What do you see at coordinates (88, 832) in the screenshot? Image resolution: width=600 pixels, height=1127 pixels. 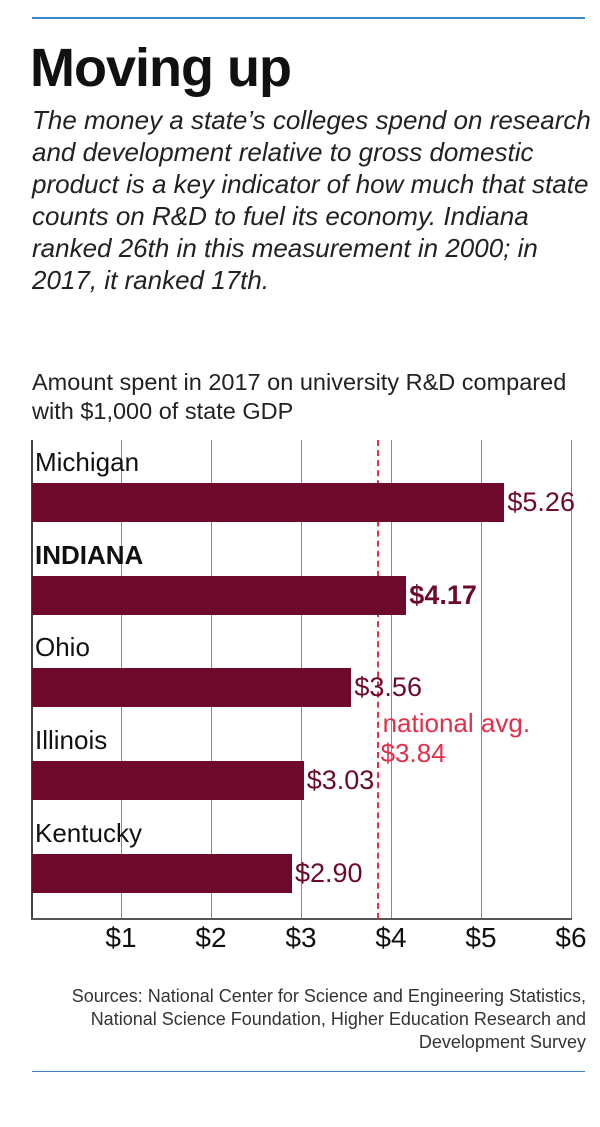 I see `category-label: Kentucky` at bounding box center [88, 832].